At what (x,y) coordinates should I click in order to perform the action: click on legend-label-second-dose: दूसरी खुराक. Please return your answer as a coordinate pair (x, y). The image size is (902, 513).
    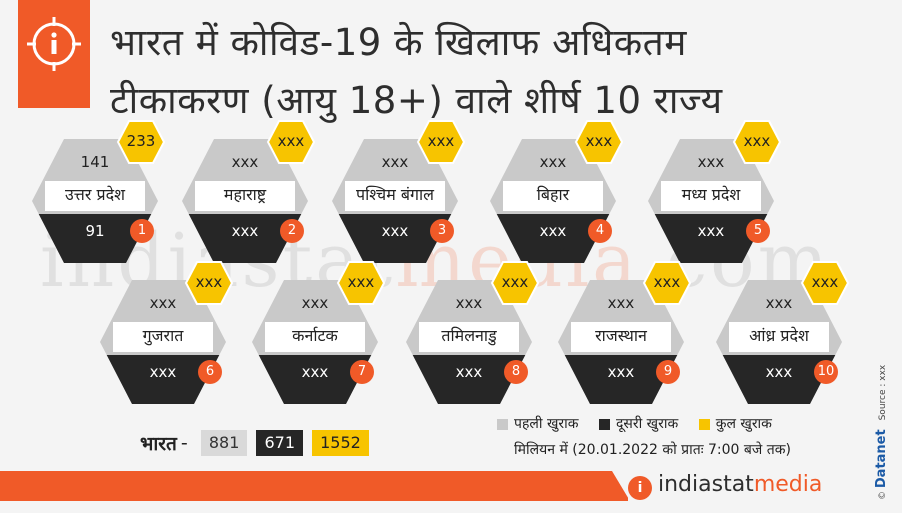
    Looking at the image, I should click on (647, 424).